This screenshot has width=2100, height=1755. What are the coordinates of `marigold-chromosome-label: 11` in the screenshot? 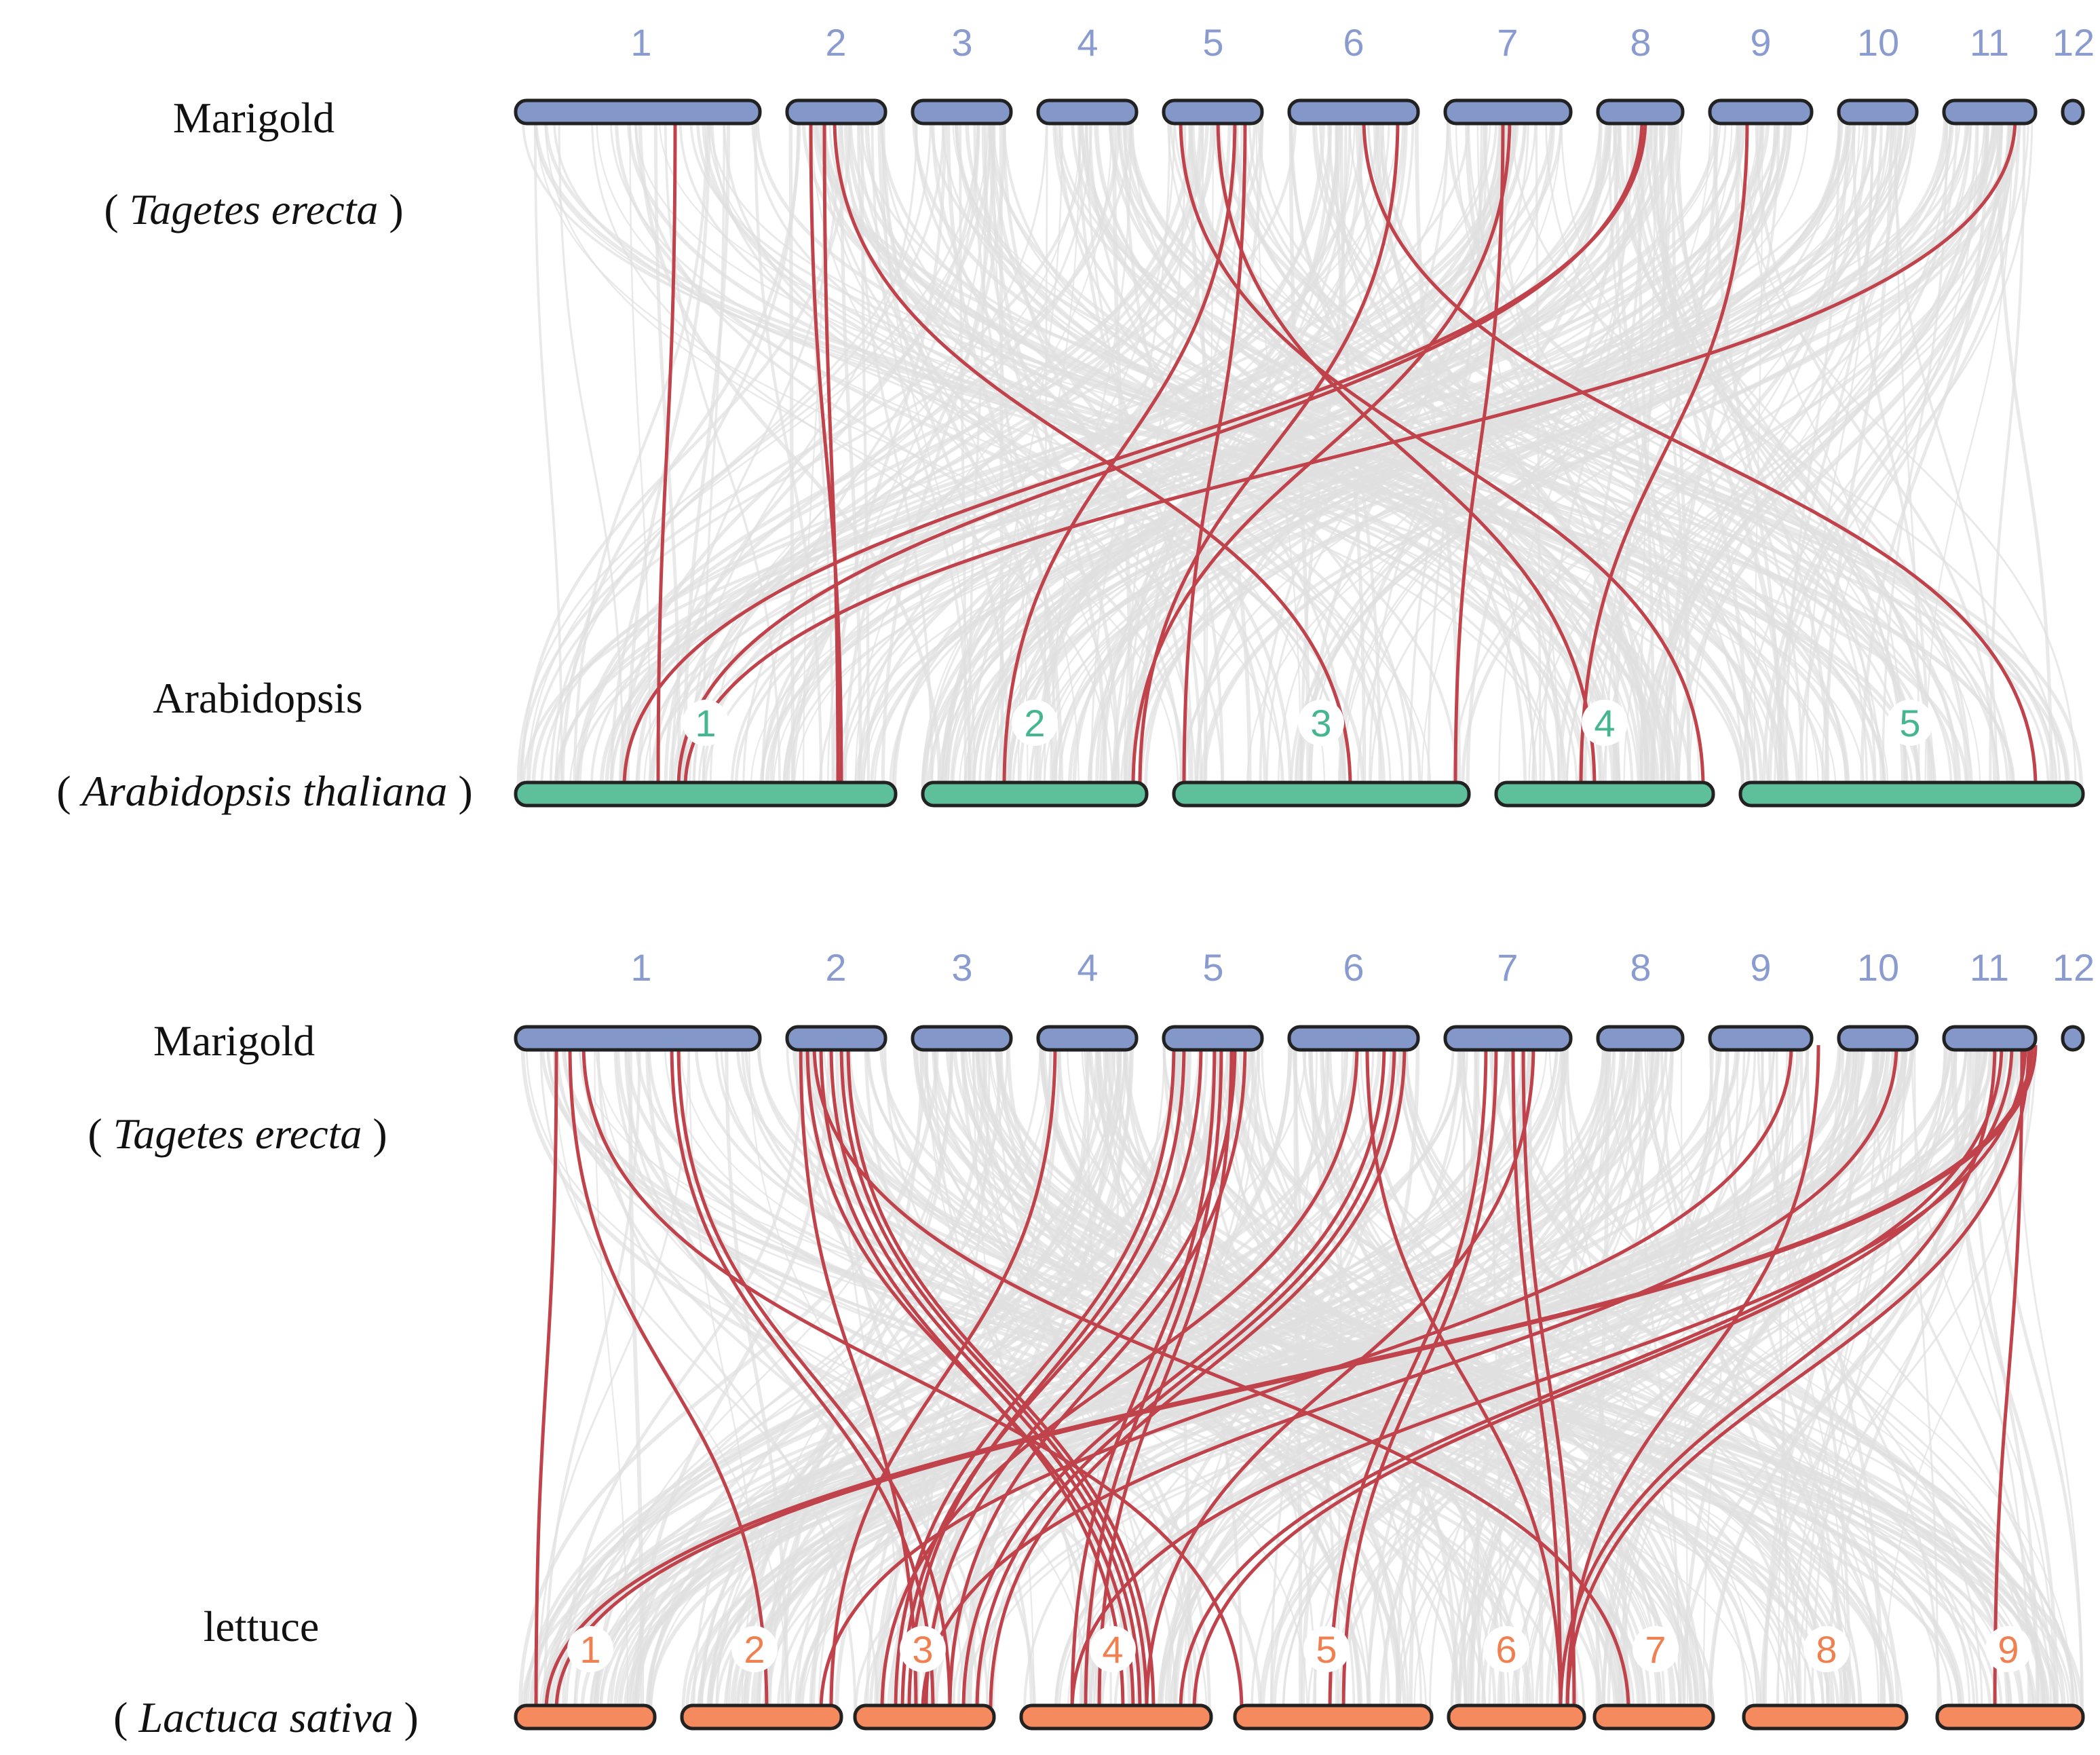 It's located at (1989, 968).